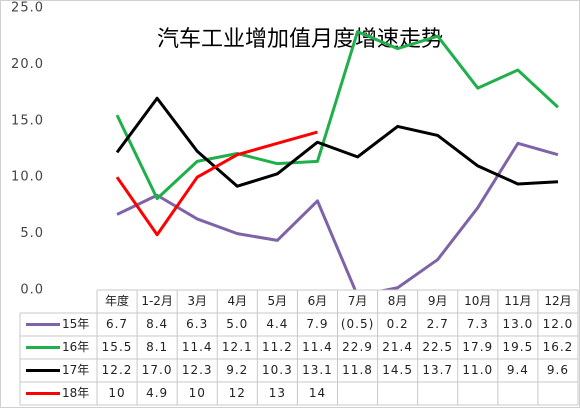  I want to click on data-label: 11.2, so click(277, 347).